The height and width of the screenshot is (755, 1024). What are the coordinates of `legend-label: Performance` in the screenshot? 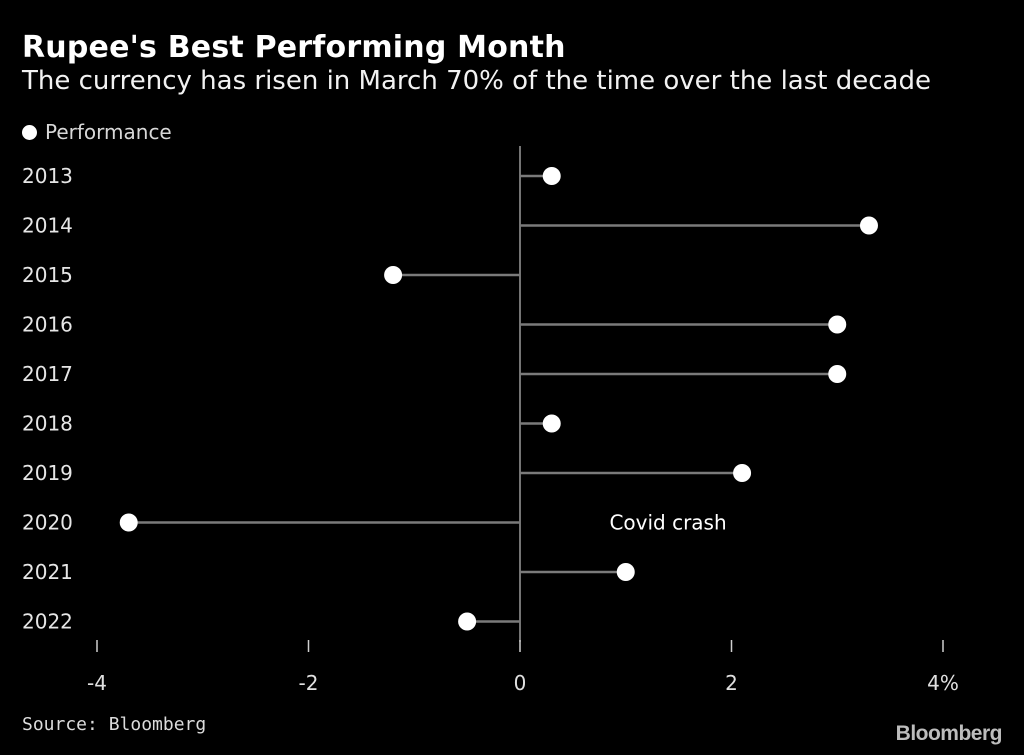 It's located at (108, 132).